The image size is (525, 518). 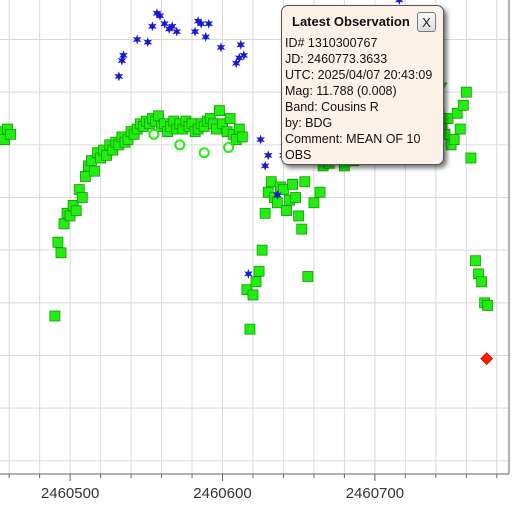 What do you see at coordinates (375, 493) in the screenshot?
I see `x-tick-label: 2460700` at bounding box center [375, 493].